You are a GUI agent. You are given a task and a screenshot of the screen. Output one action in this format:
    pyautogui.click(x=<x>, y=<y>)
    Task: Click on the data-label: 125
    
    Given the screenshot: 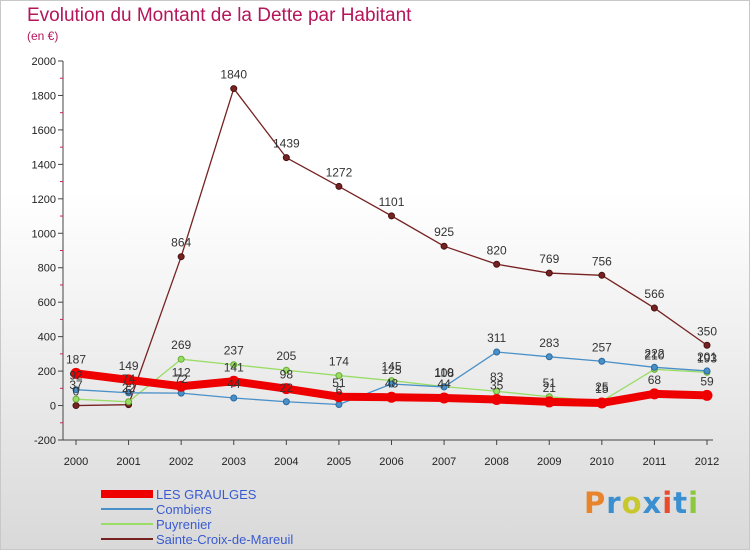 What is the action you would take?
    pyautogui.click(x=391, y=370)
    